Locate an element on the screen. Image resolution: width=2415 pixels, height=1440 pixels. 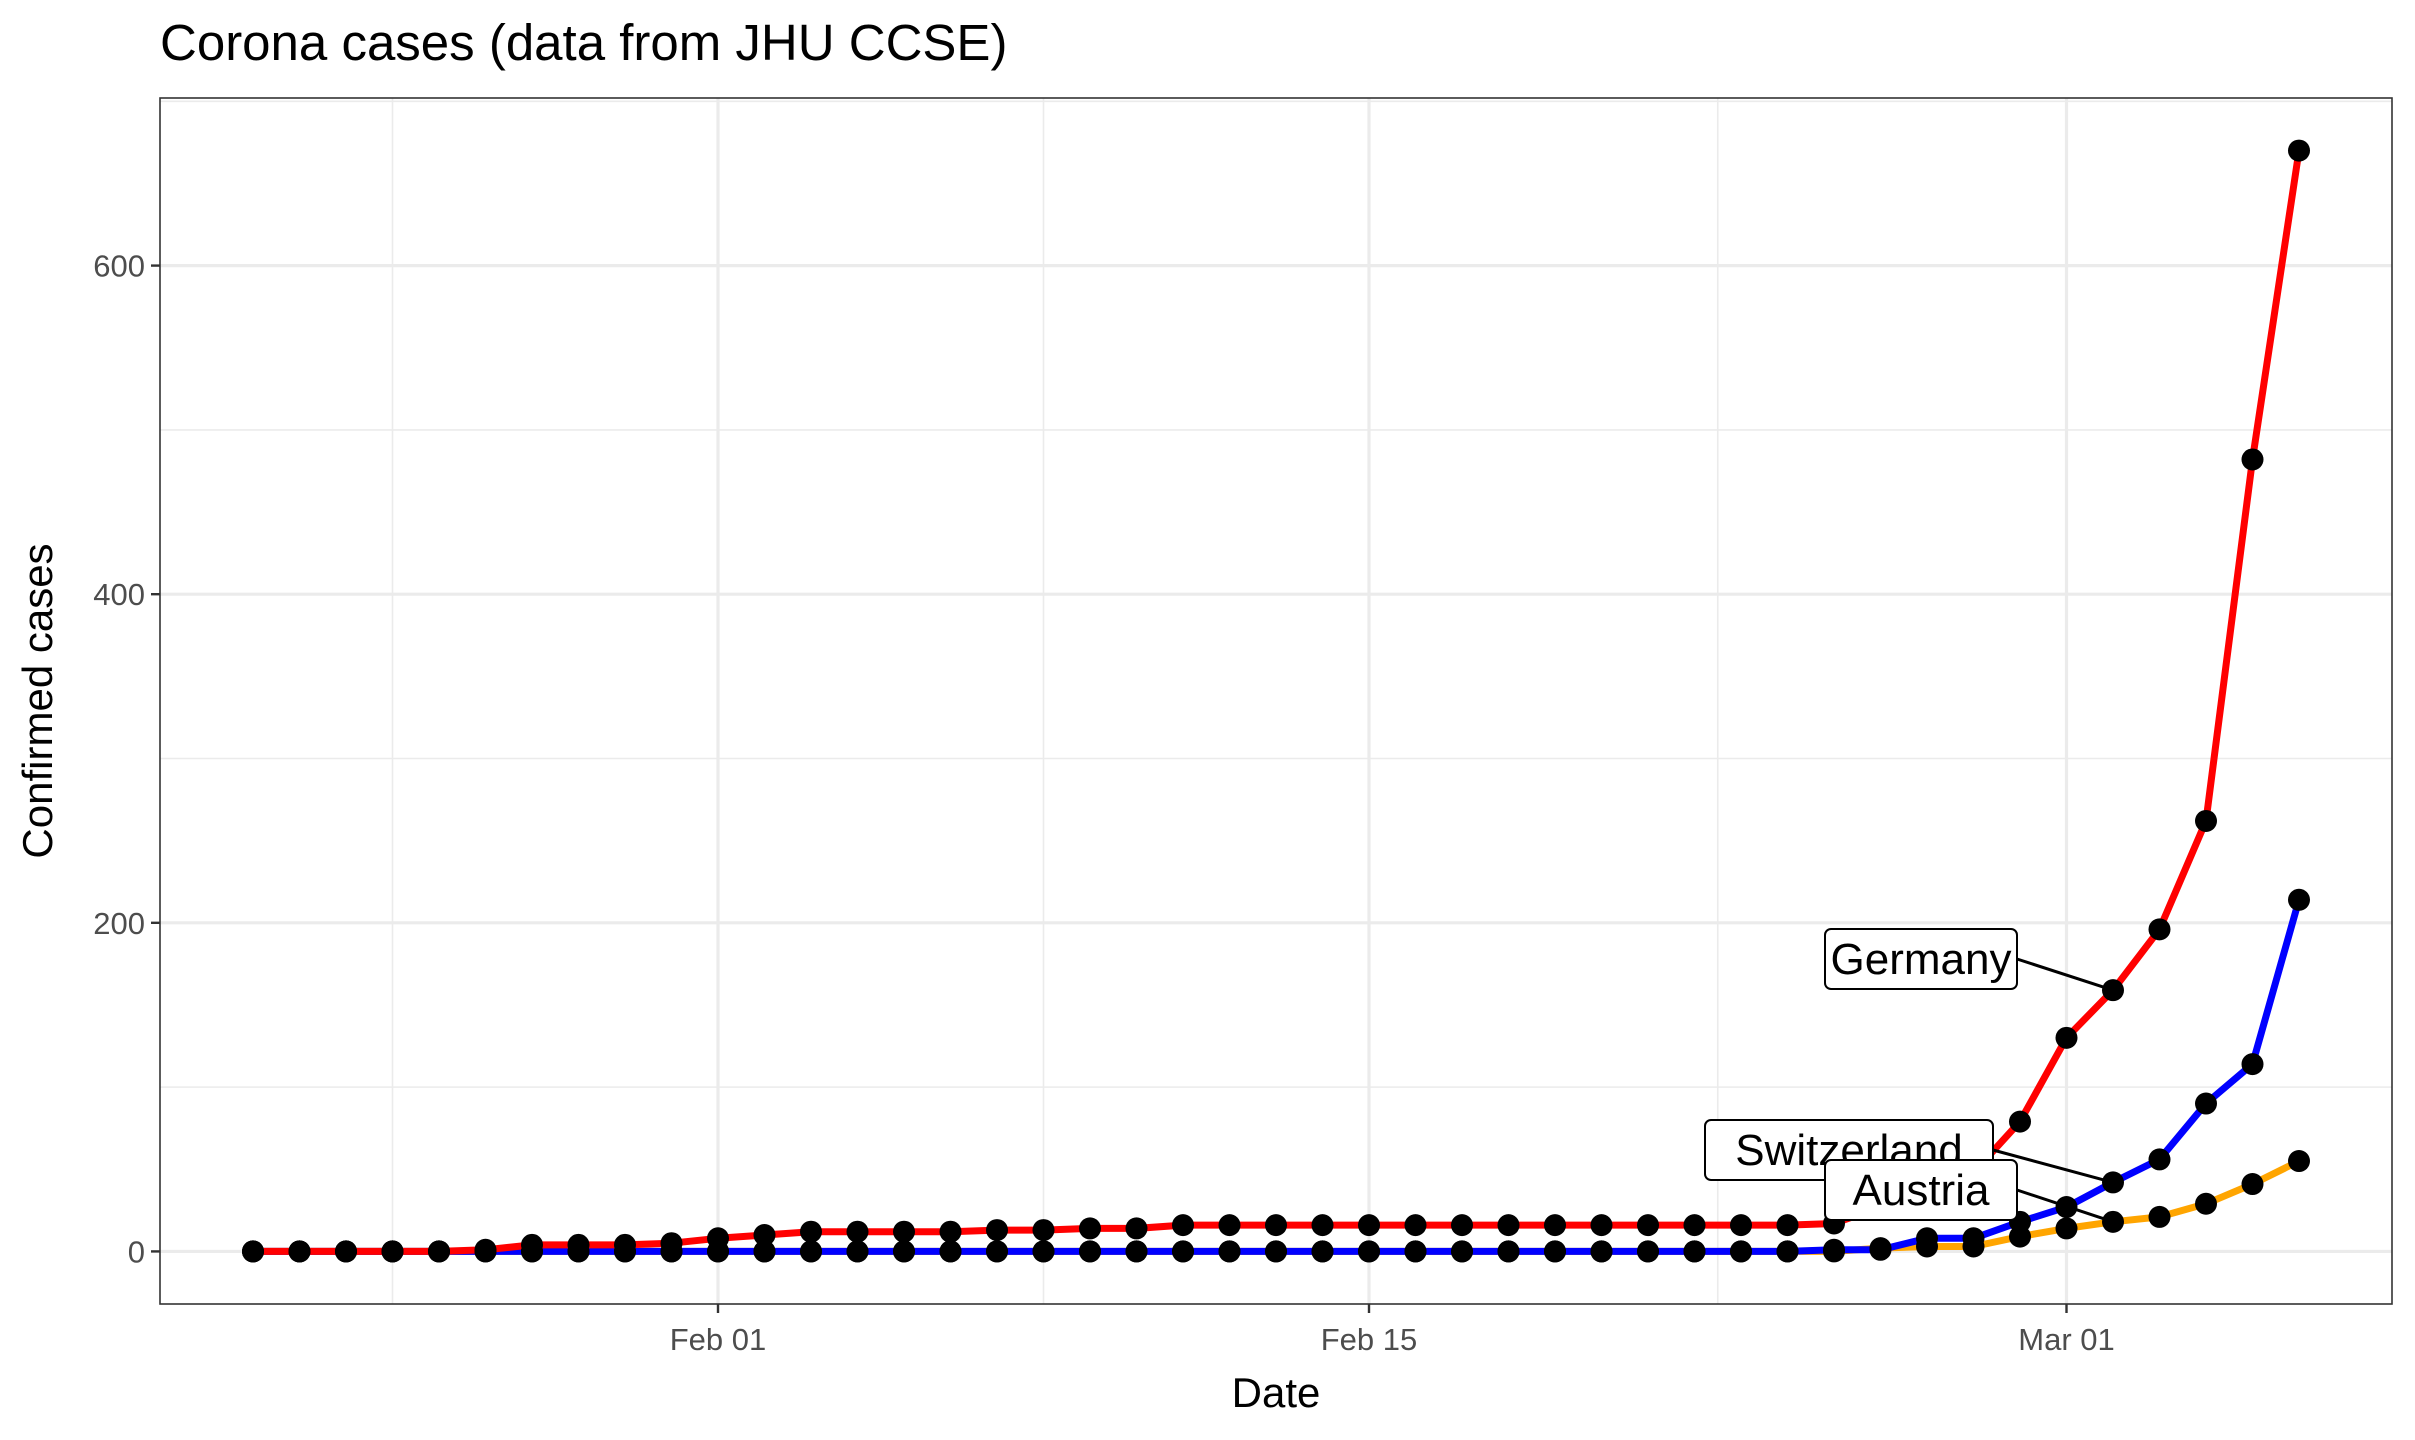
y-tick-label: 400 is located at coordinates (119, 594).